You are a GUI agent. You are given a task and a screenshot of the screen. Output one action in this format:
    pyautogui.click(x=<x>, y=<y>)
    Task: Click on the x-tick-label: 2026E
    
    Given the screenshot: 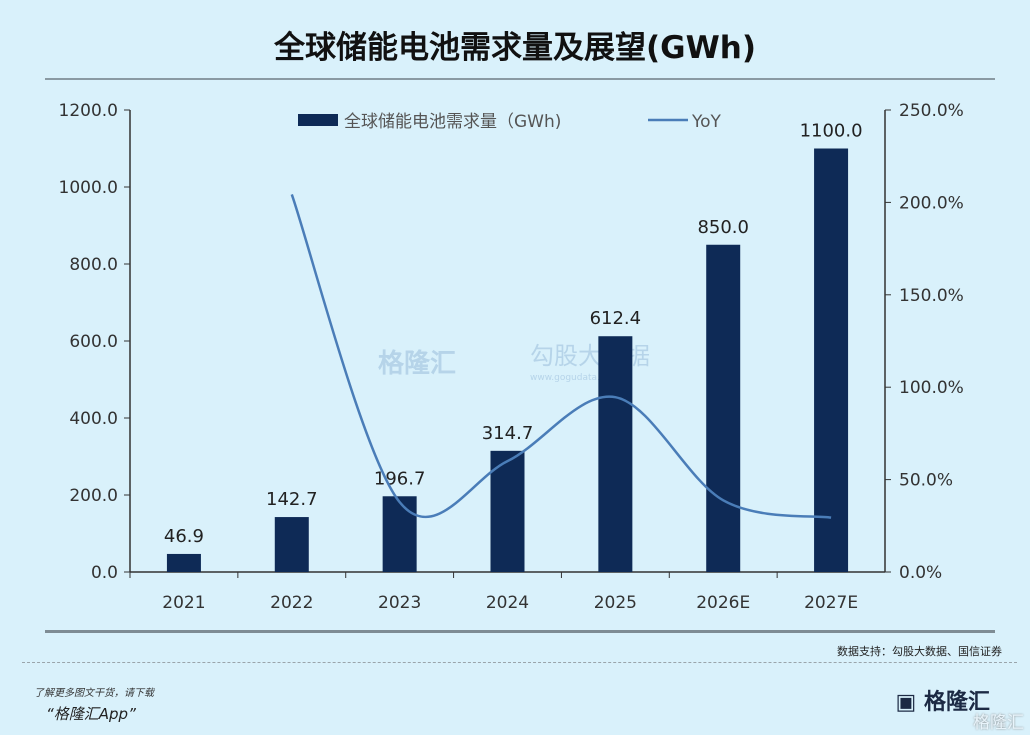 What is the action you would take?
    pyautogui.click(x=723, y=603)
    